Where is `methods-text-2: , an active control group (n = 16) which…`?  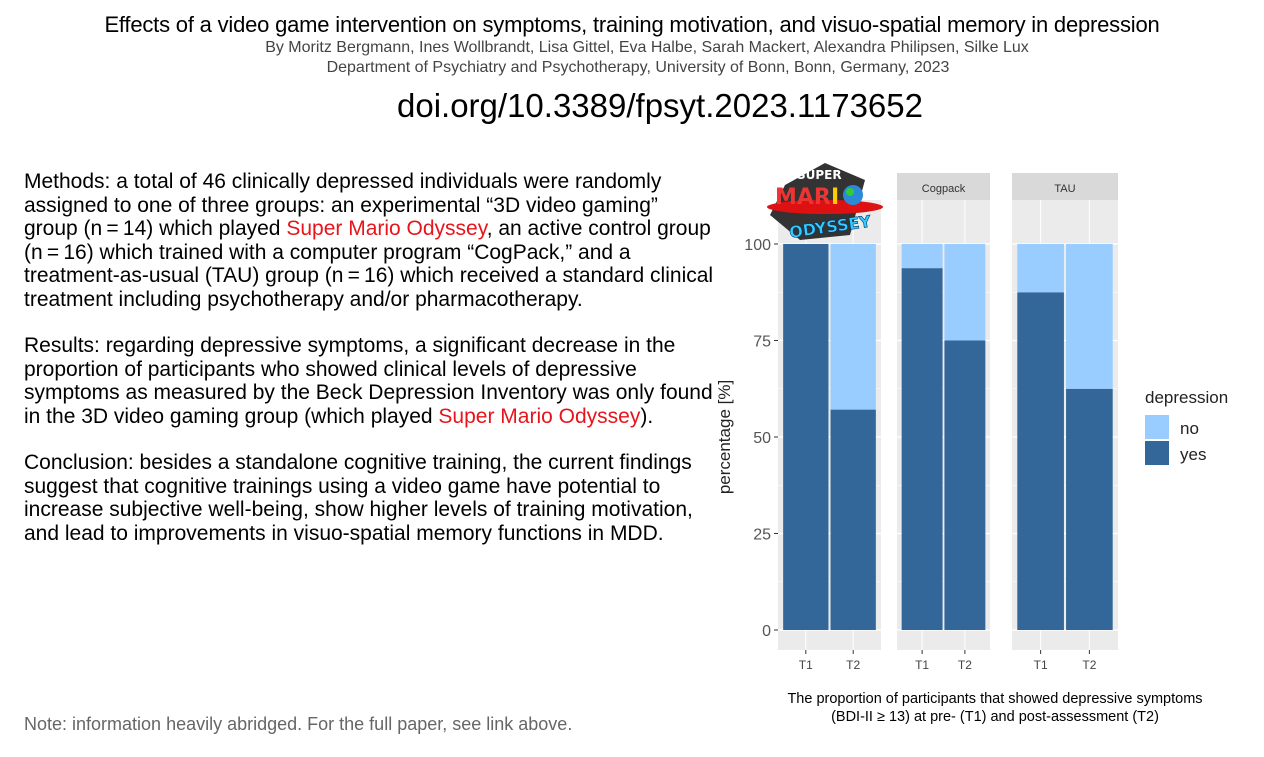
methods-text-2: , an active control group (n = 16) which… is located at coordinates (369, 264).